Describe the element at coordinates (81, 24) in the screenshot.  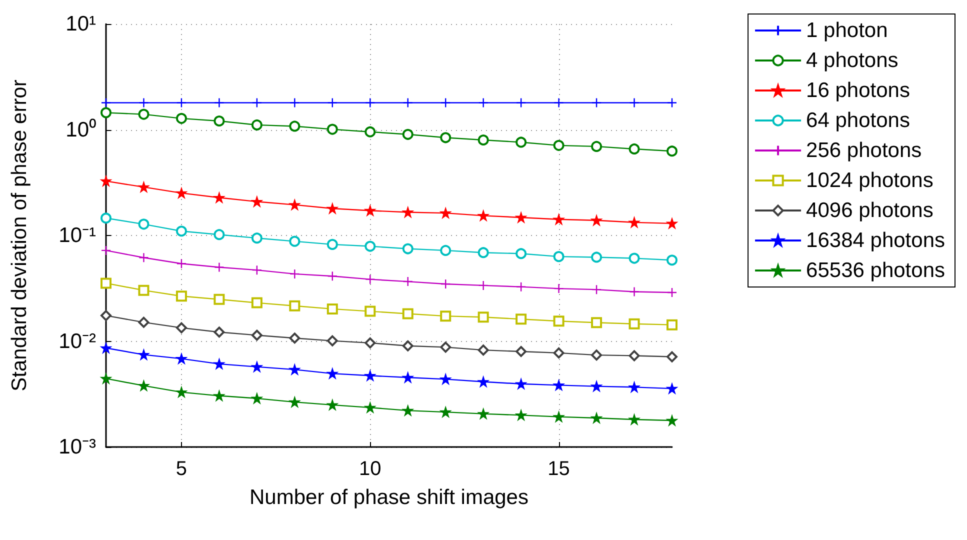
I see `y-tick-label: 10¹` at that location.